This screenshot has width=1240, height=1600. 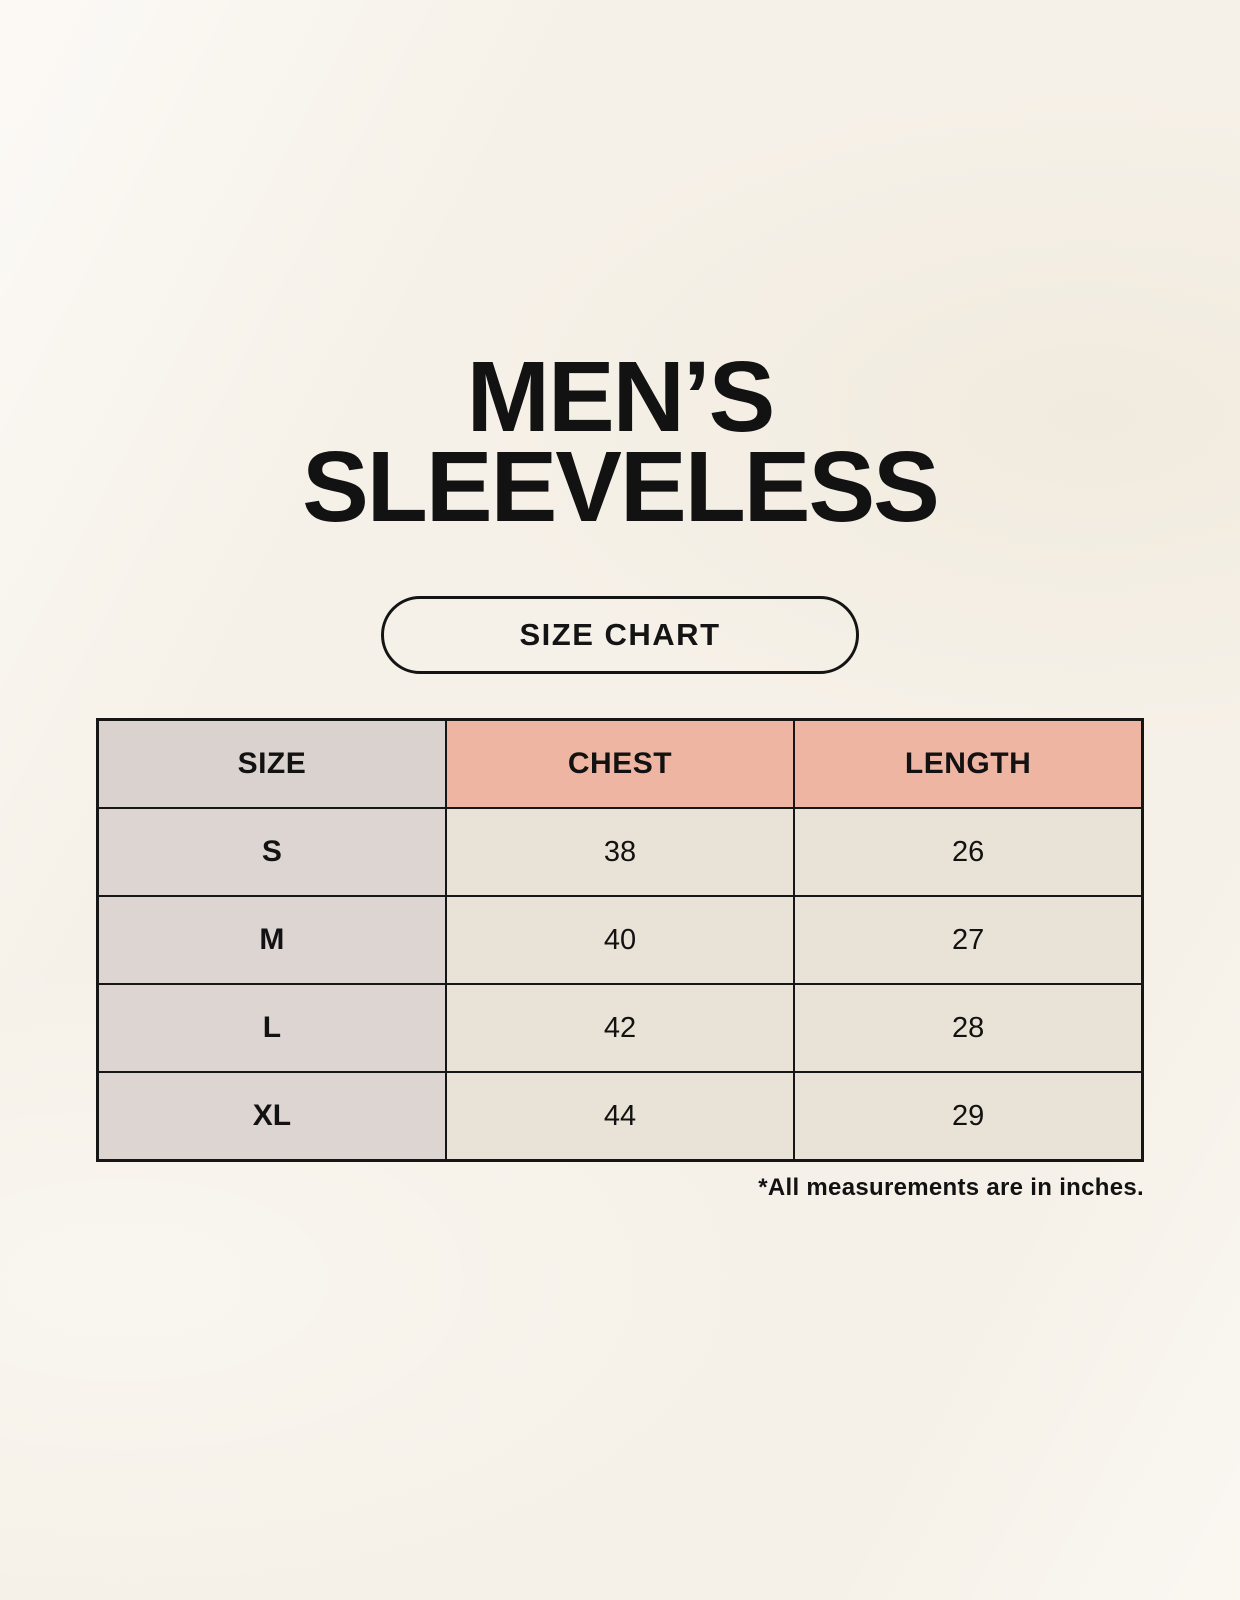 What do you see at coordinates (620, 635) in the screenshot?
I see `size-chart-button: SIZE CHART` at bounding box center [620, 635].